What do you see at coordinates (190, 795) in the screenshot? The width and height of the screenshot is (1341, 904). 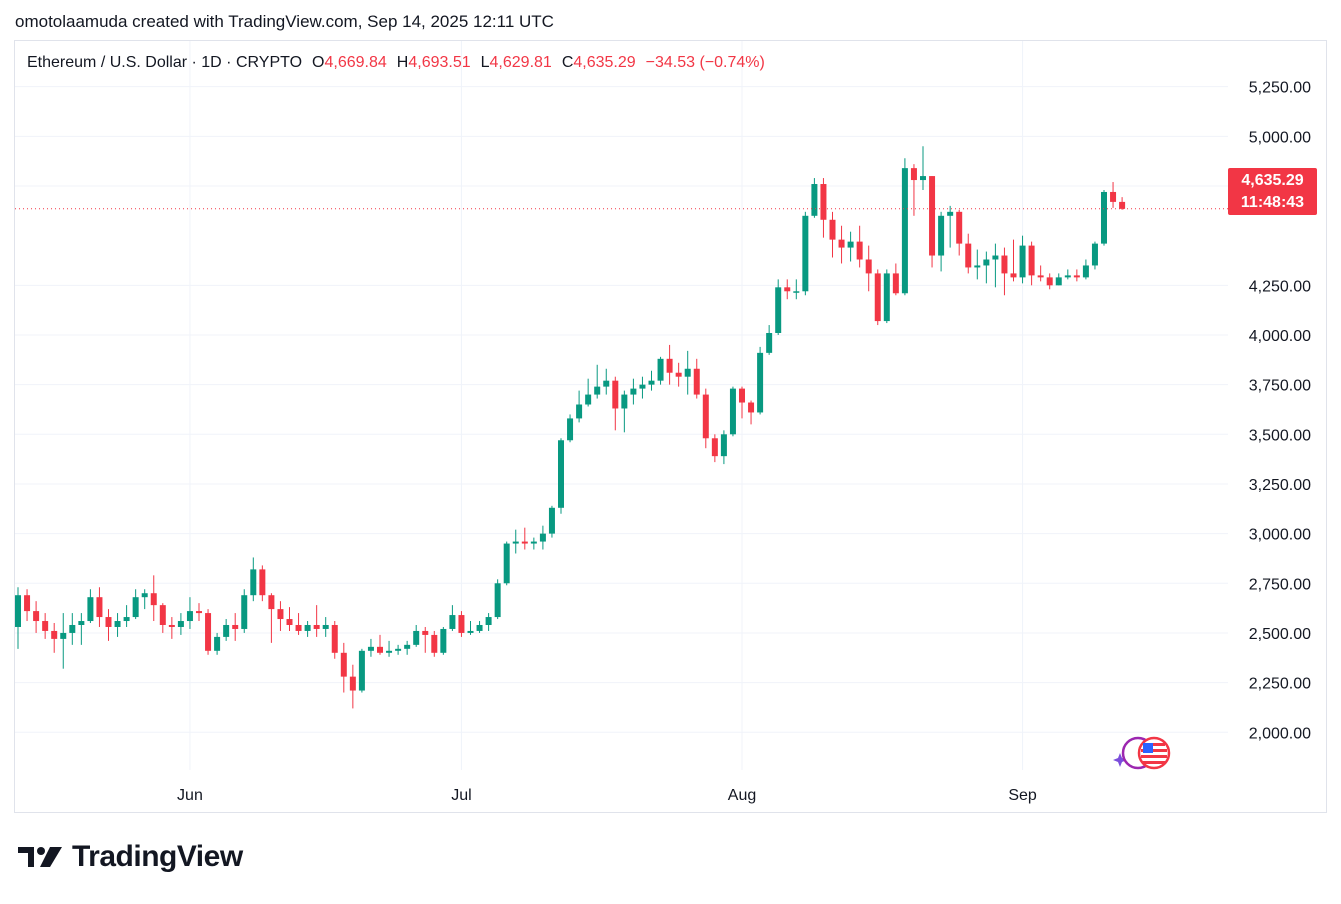 I see `x-tick-label: Jun` at bounding box center [190, 795].